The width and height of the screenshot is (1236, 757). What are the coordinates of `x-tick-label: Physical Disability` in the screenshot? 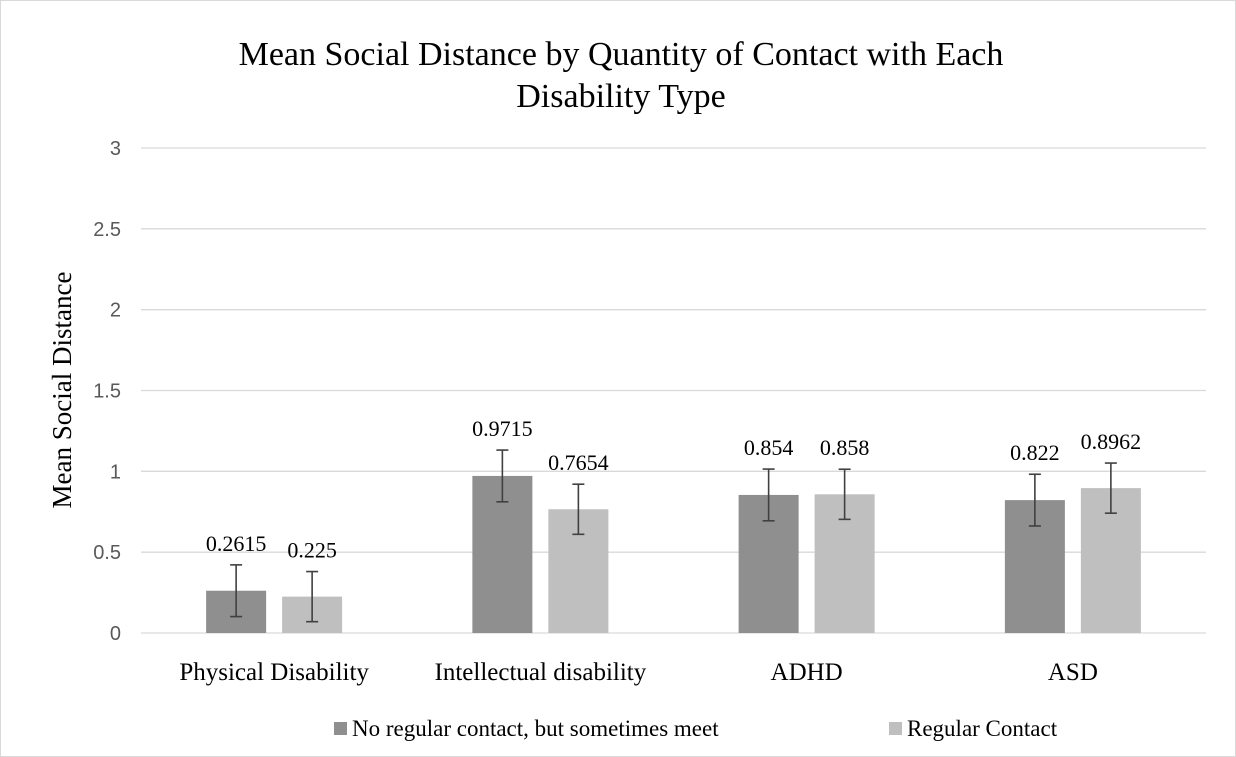 It's located at (274, 672).